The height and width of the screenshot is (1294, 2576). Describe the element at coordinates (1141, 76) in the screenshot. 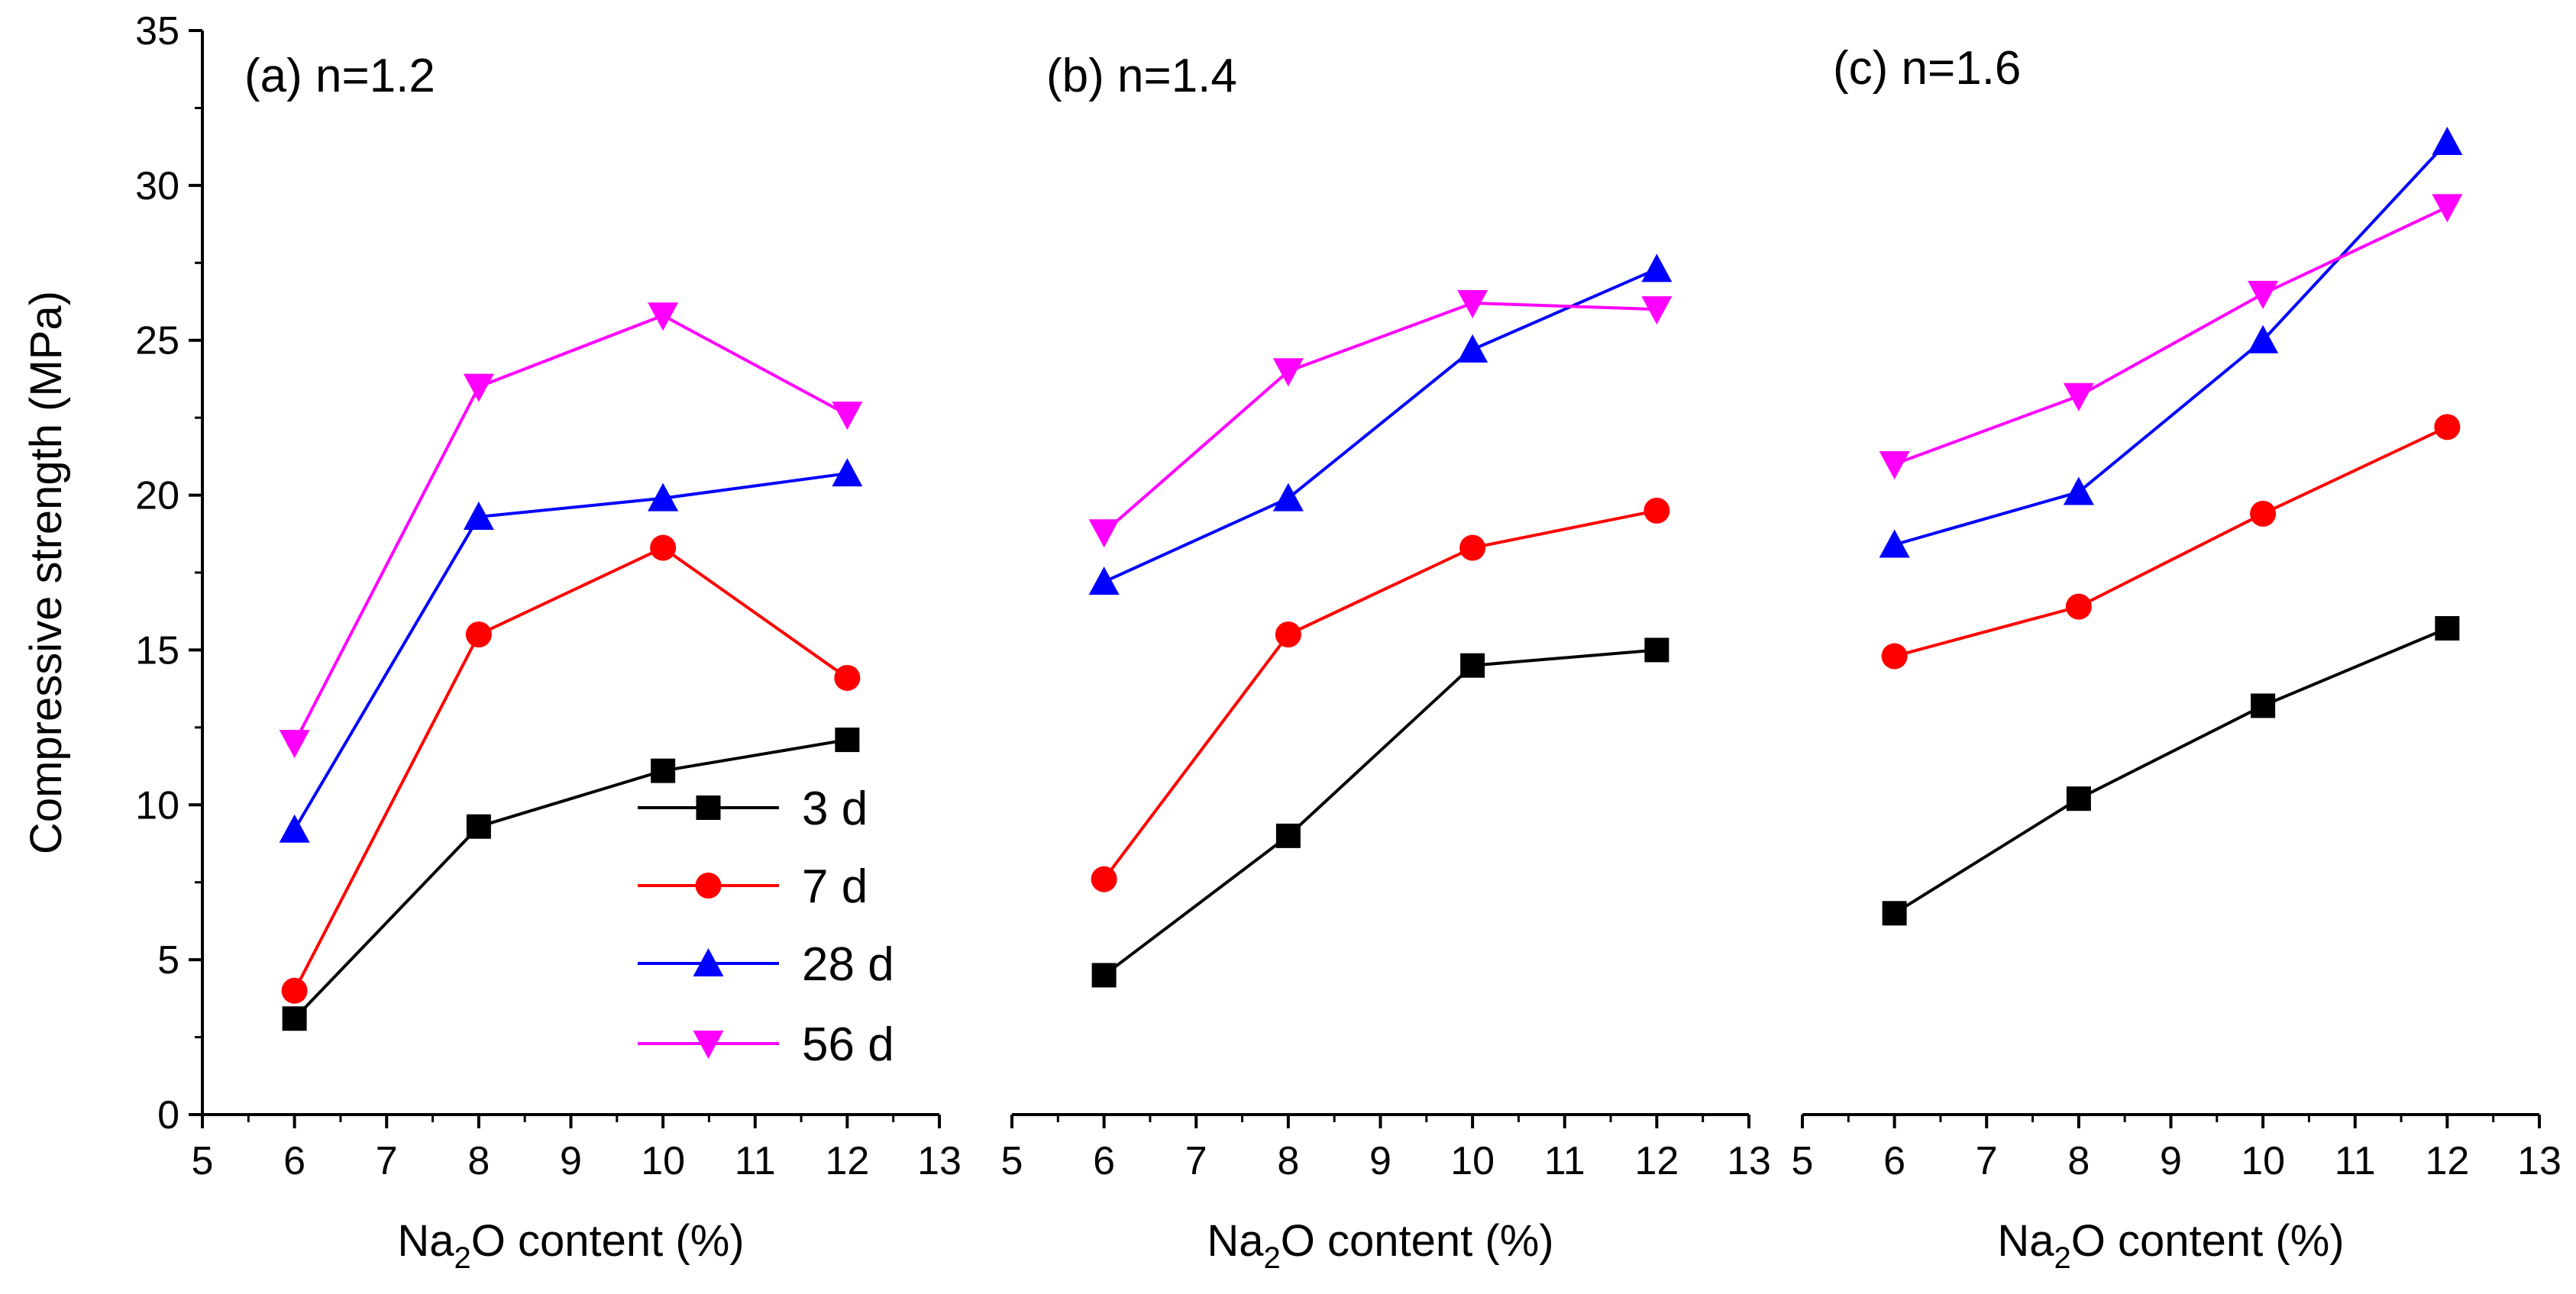

I see `panel-title: (b) n=1.4` at that location.